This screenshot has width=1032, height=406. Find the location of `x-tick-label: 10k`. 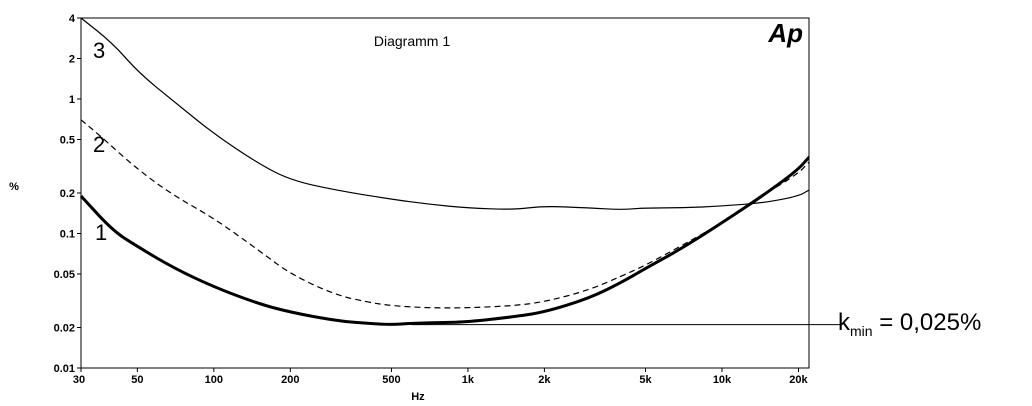

x-tick-label: 10k is located at coordinates (722, 380).